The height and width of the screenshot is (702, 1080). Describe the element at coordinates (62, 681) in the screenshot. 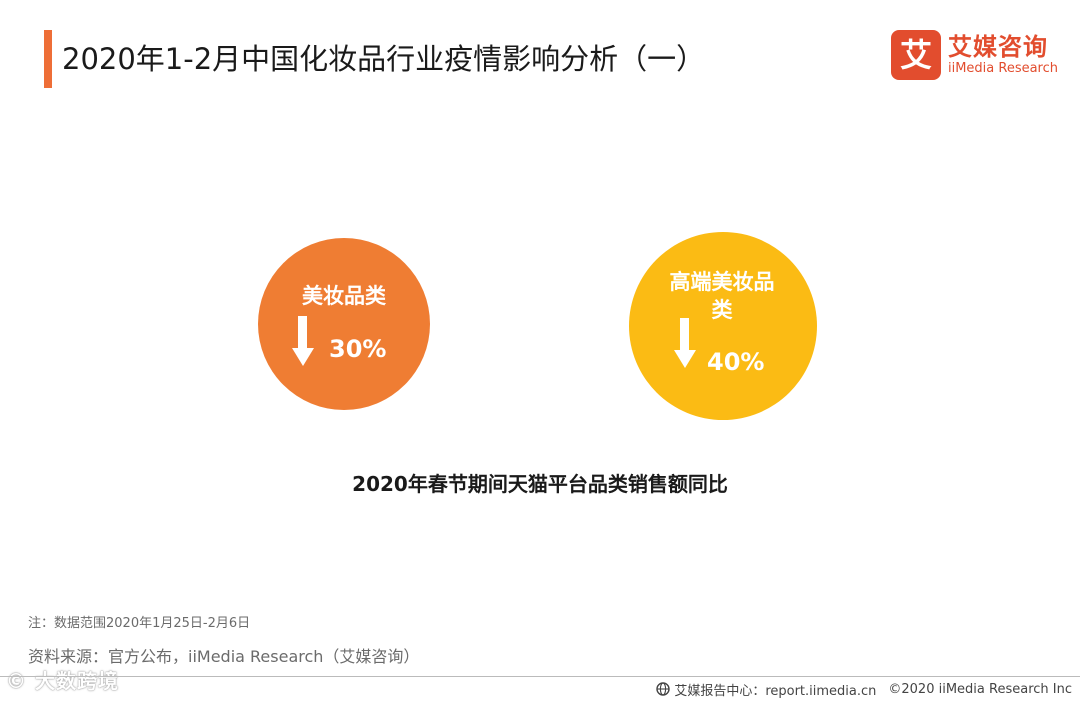

I see `watermark: © 大数跨境` at that location.